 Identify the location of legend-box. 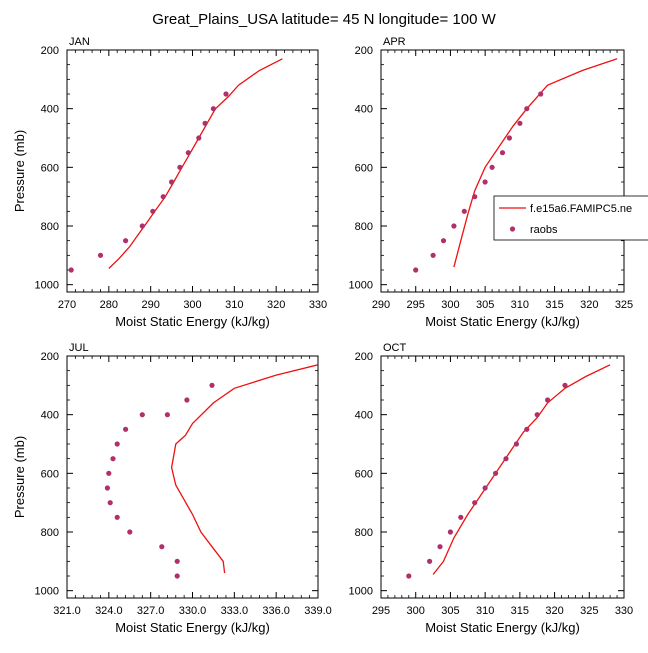
(570, 218).